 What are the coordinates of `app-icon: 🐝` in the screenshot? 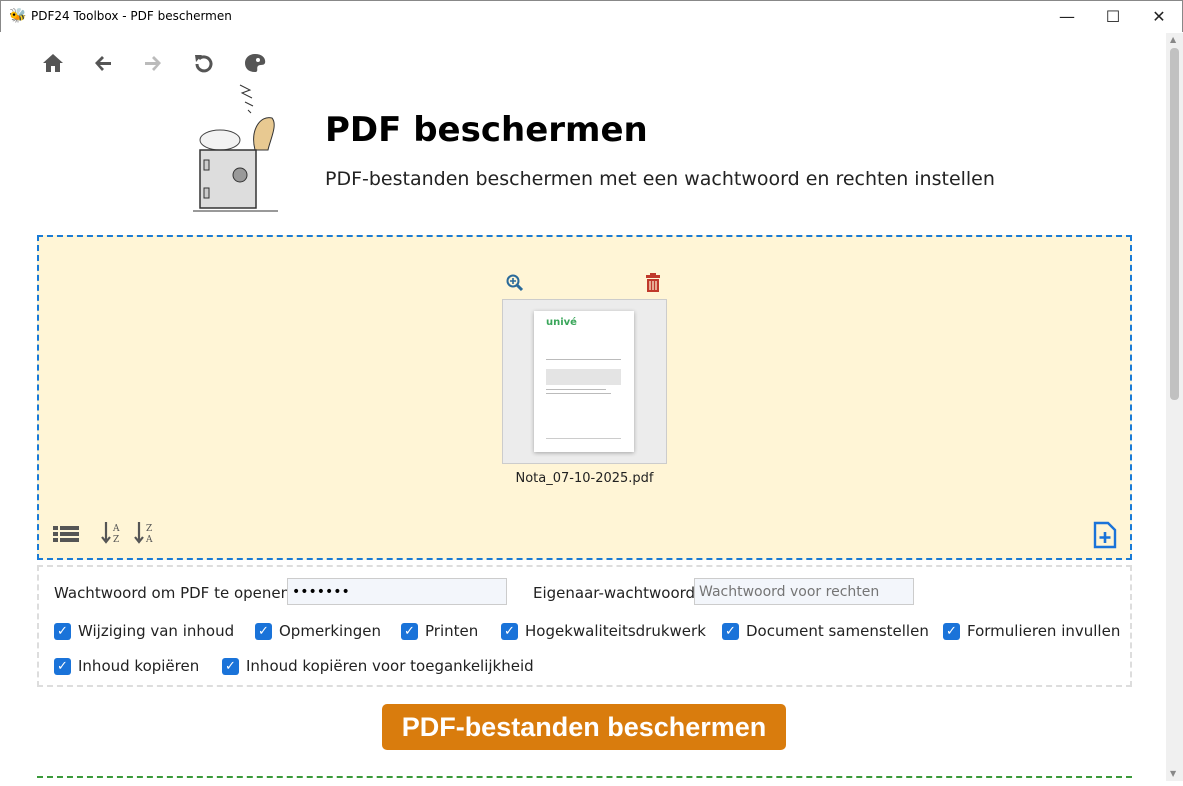 It's located at (18, 16).